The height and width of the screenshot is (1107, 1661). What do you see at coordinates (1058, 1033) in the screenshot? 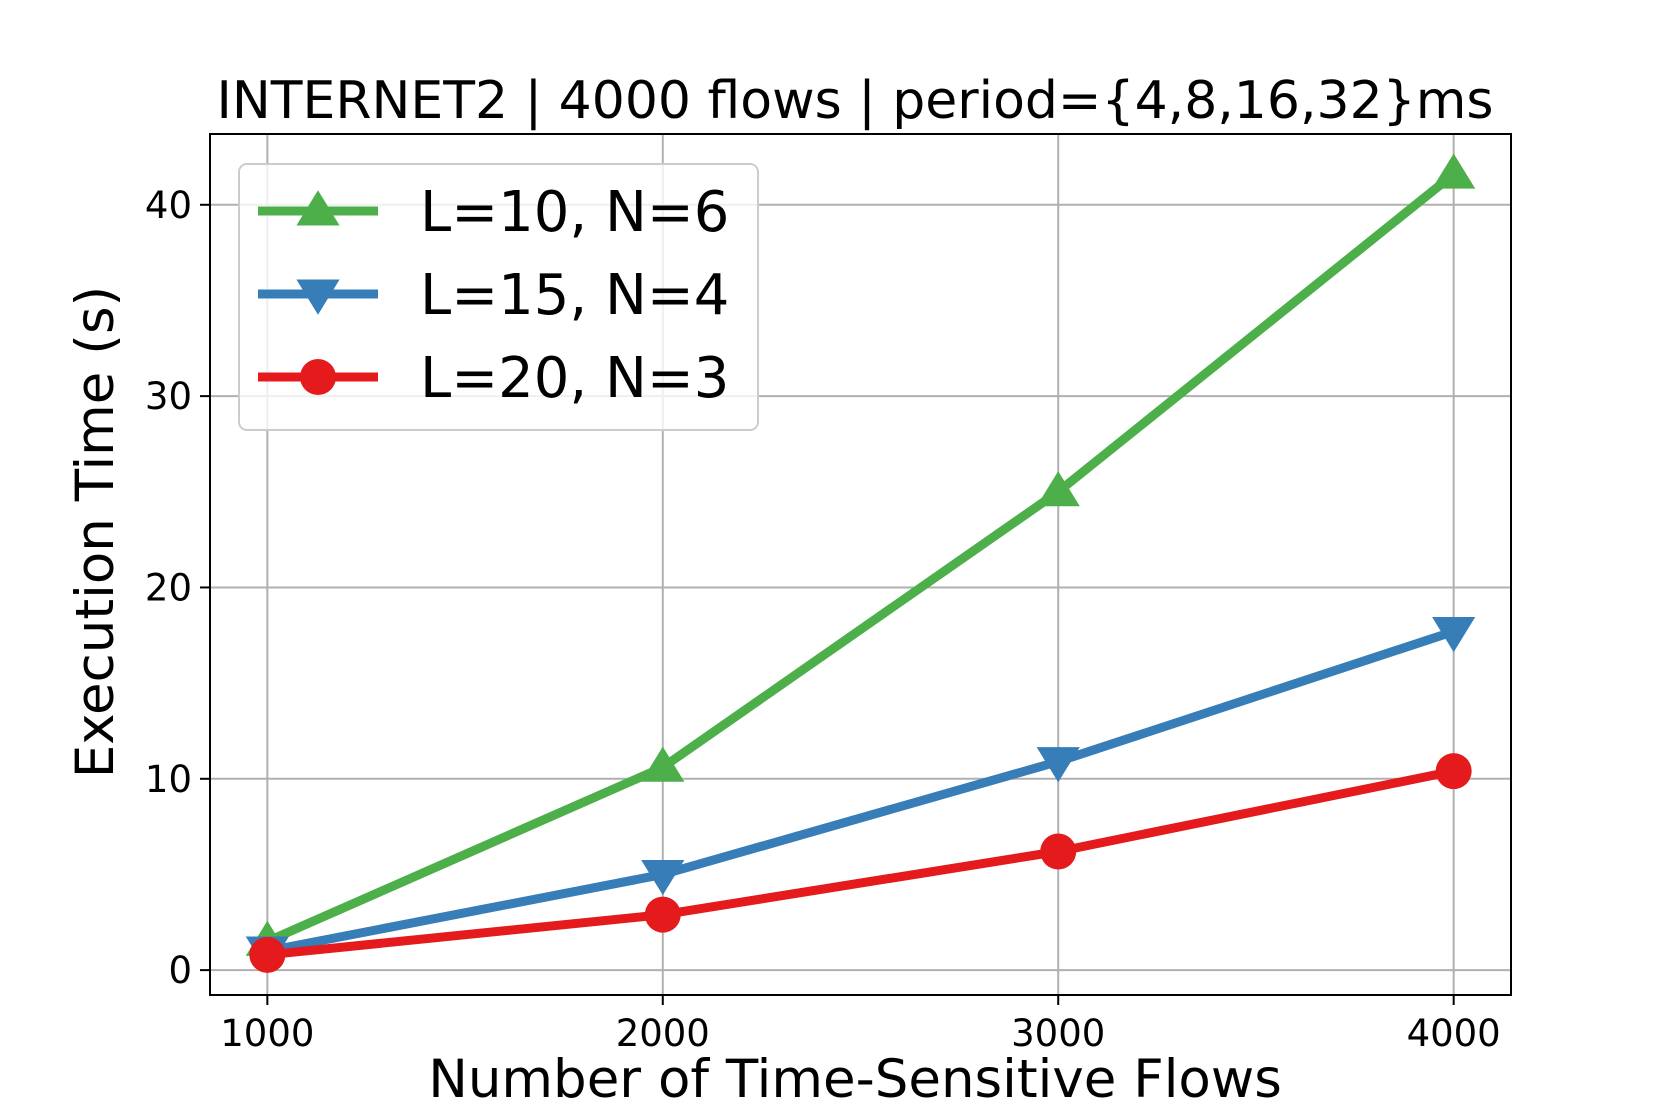
I see `x-tick-label-3000: 3000` at bounding box center [1058, 1033].